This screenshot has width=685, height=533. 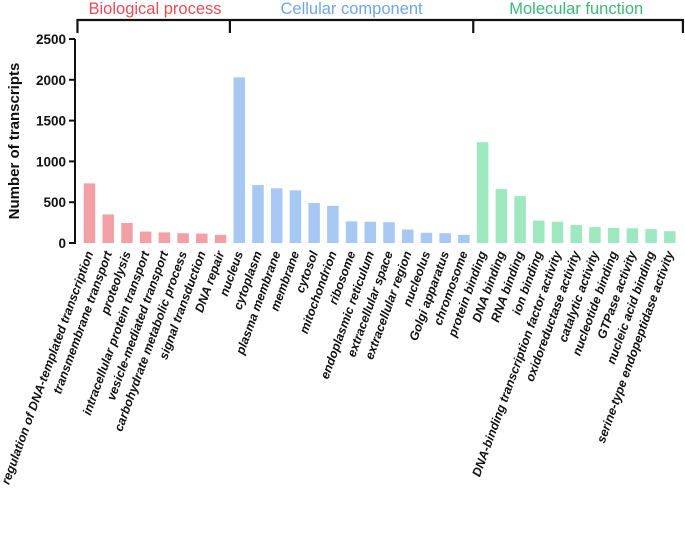 What do you see at coordinates (51, 161) in the screenshot?
I see `y-tick-label: 1000` at bounding box center [51, 161].